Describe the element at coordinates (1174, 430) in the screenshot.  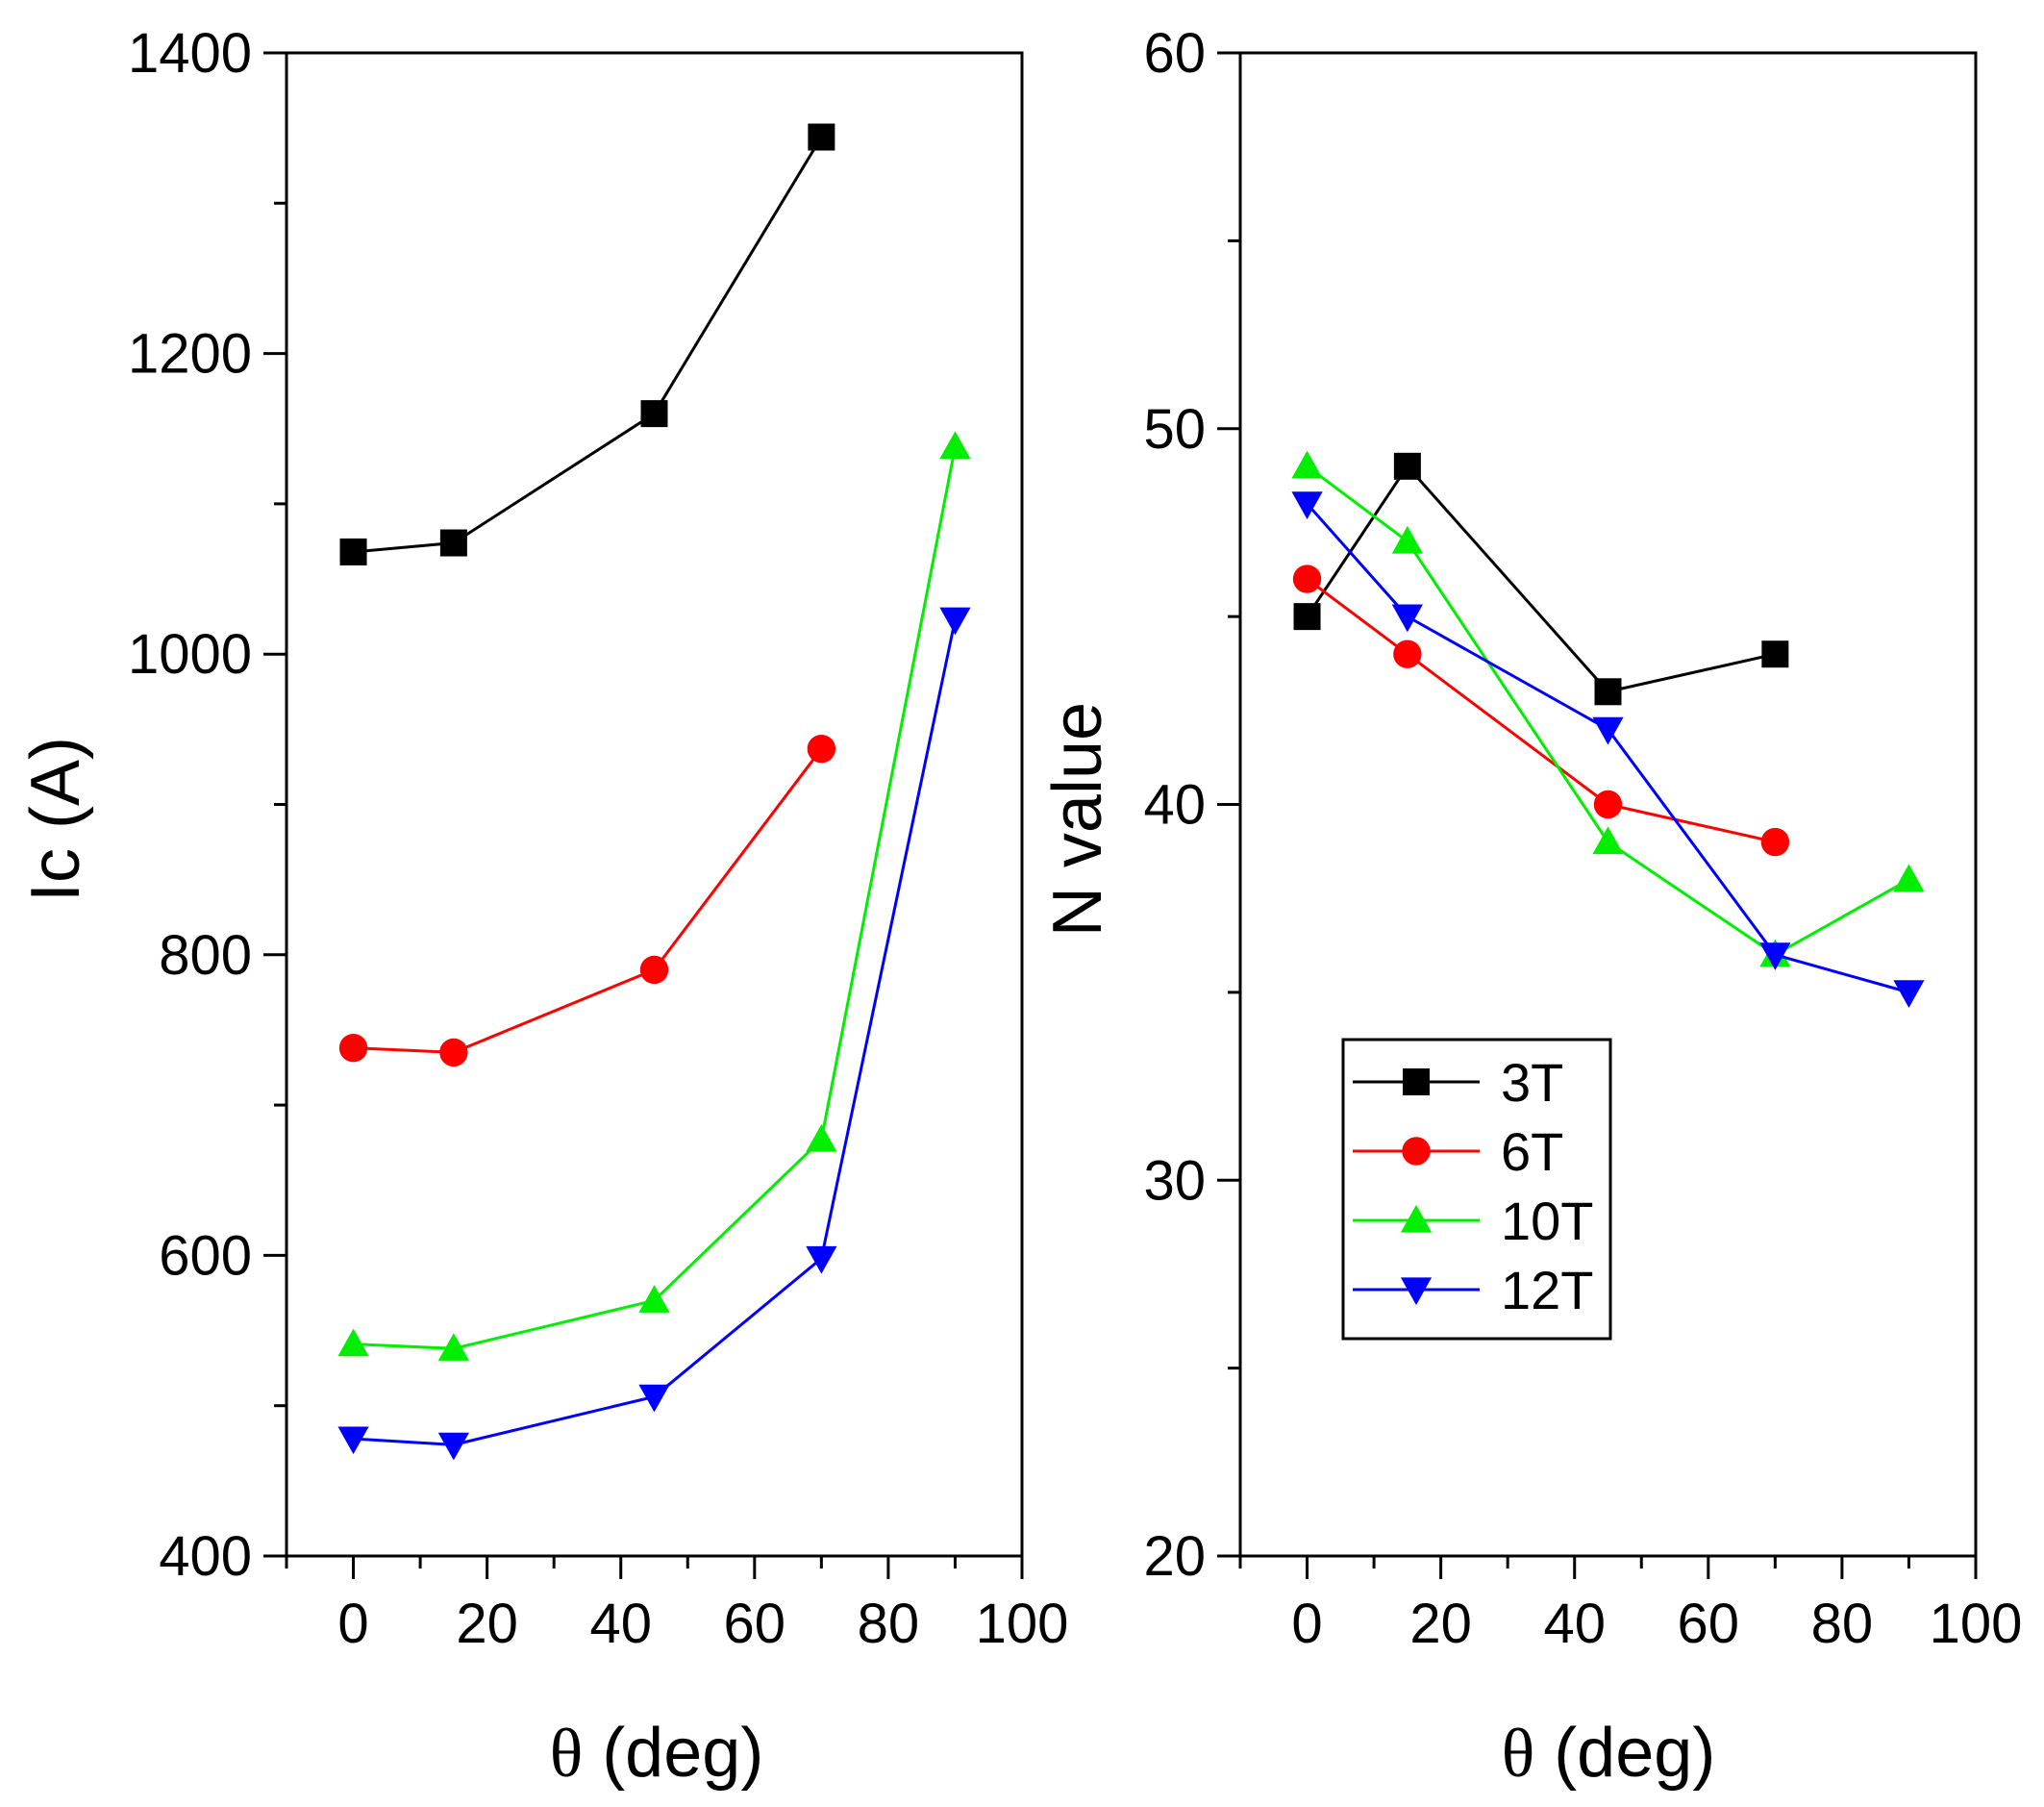
I see `n-y-tick-label: 50` at that location.